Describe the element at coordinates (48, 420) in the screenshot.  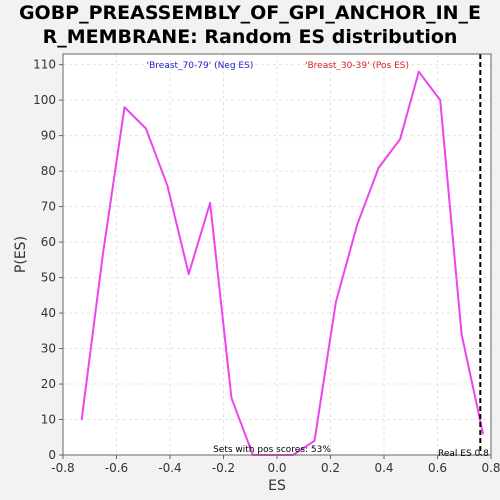
I see `y-tick-label: 10` at that location.